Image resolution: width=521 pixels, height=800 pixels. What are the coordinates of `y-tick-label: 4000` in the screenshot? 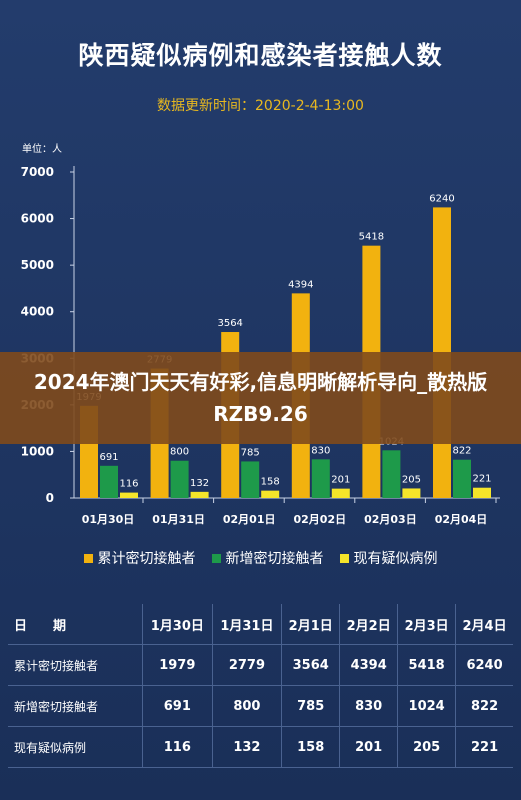 It's located at (37, 312).